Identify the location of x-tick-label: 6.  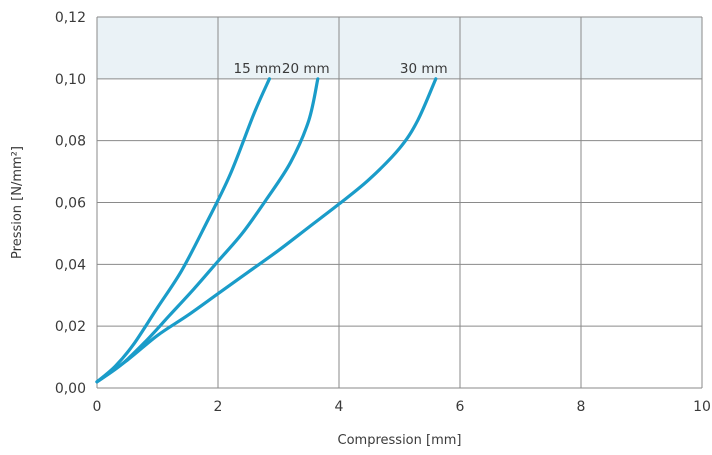
(460, 407).